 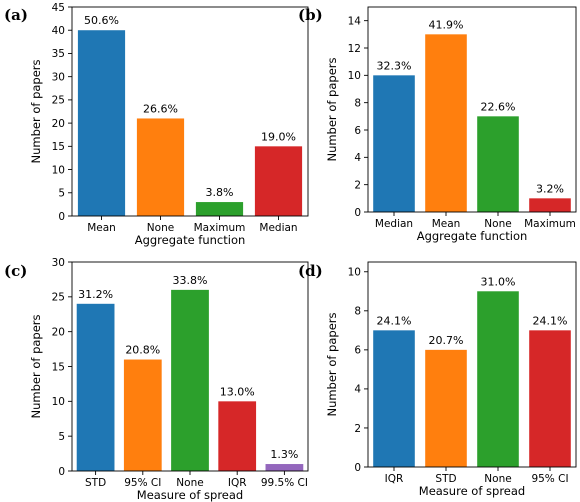 I want to click on panel-label: (d), so click(x=310, y=271).